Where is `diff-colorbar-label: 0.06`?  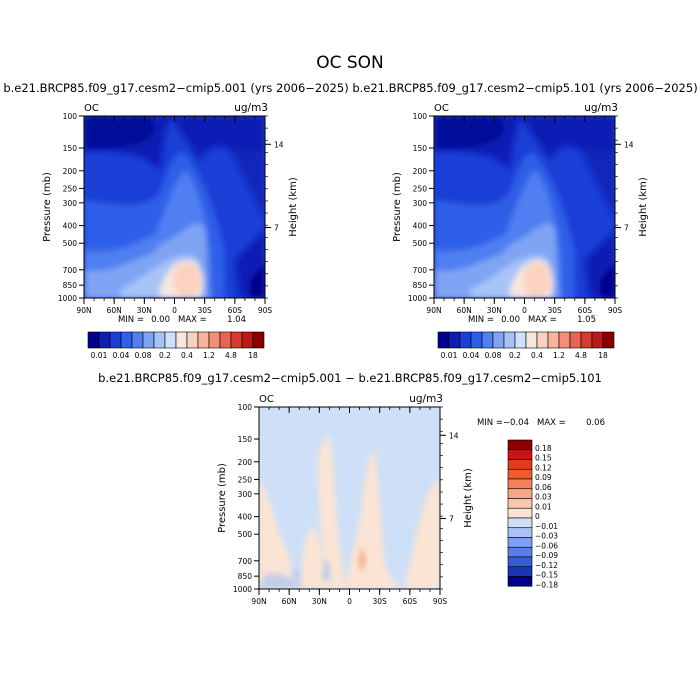
diff-colorbar-label: 0.06 is located at coordinates (543, 487).